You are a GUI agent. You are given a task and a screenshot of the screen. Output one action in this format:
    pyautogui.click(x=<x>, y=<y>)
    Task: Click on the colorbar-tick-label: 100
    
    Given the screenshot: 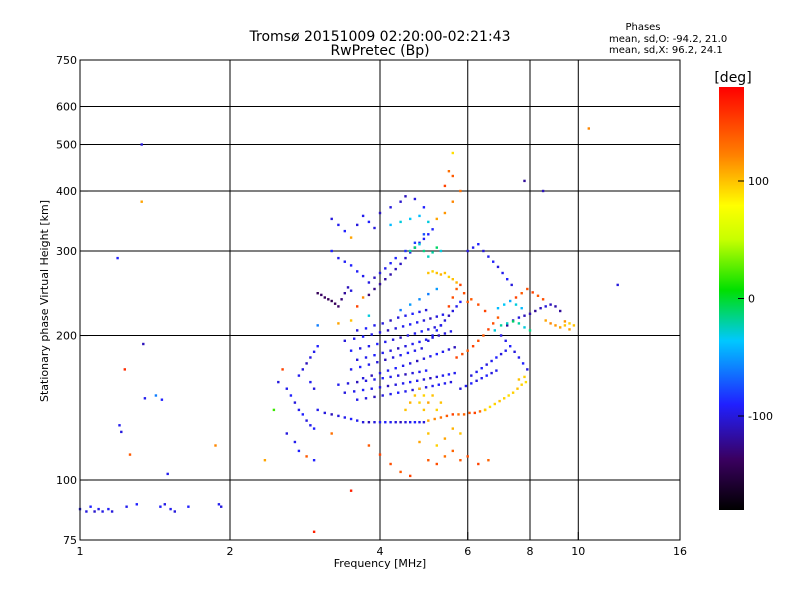 What is the action you would take?
    pyautogui.click(x=758, y=181)
    